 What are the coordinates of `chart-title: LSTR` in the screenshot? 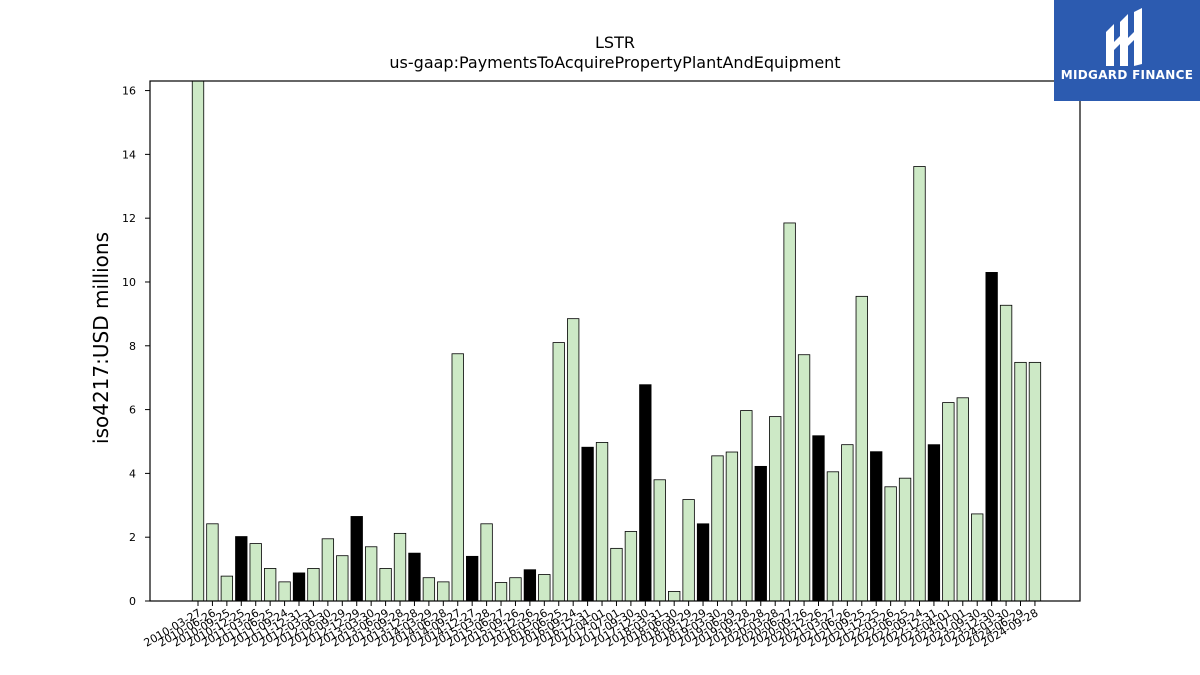 It's located at (615, 42).